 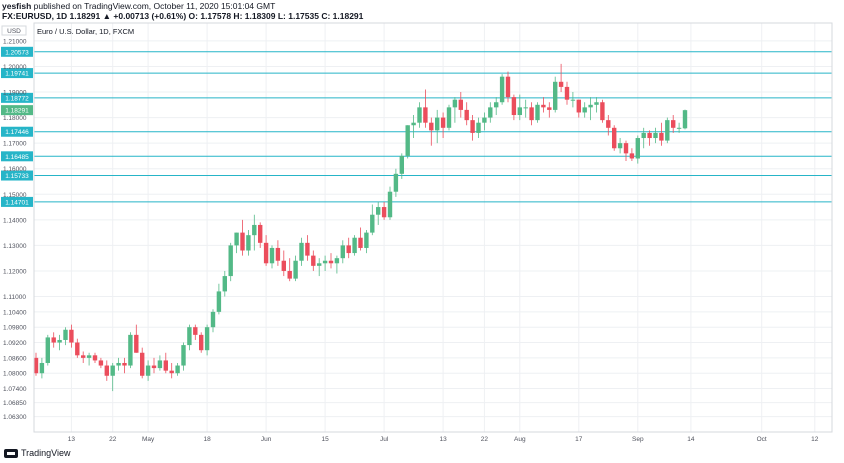 I want to click on level-label: 1.14701, so click(x=17, y=202).